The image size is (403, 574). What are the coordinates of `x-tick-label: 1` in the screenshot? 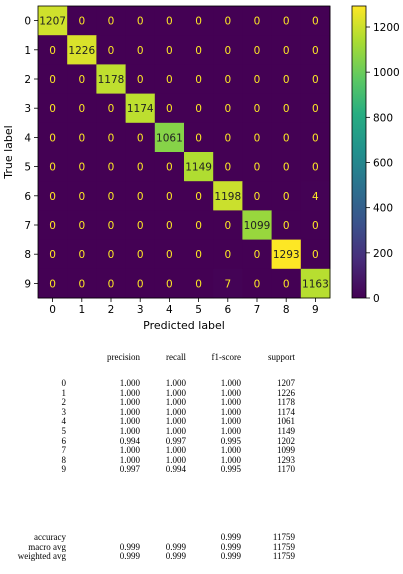 It's located at (81, 310).